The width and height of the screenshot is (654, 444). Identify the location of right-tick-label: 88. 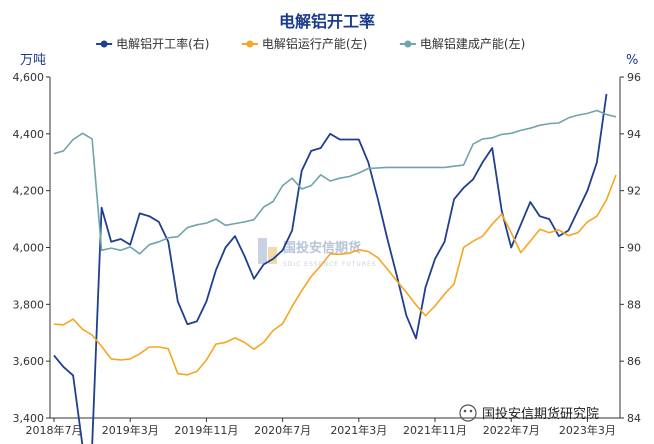
(634, 304).